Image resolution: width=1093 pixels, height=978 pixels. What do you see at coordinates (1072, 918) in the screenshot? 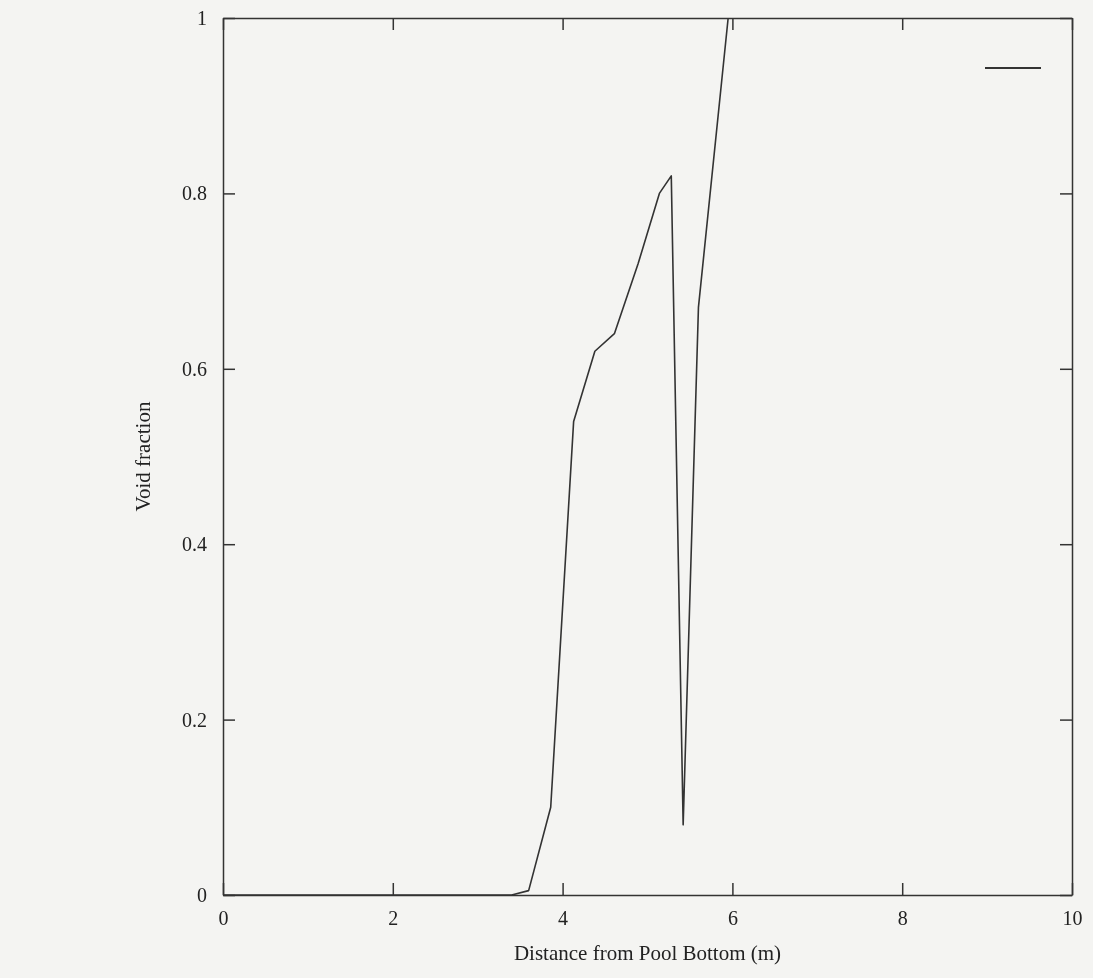
I see `x-tick-label: 10` at bounding box center [1072, 918].